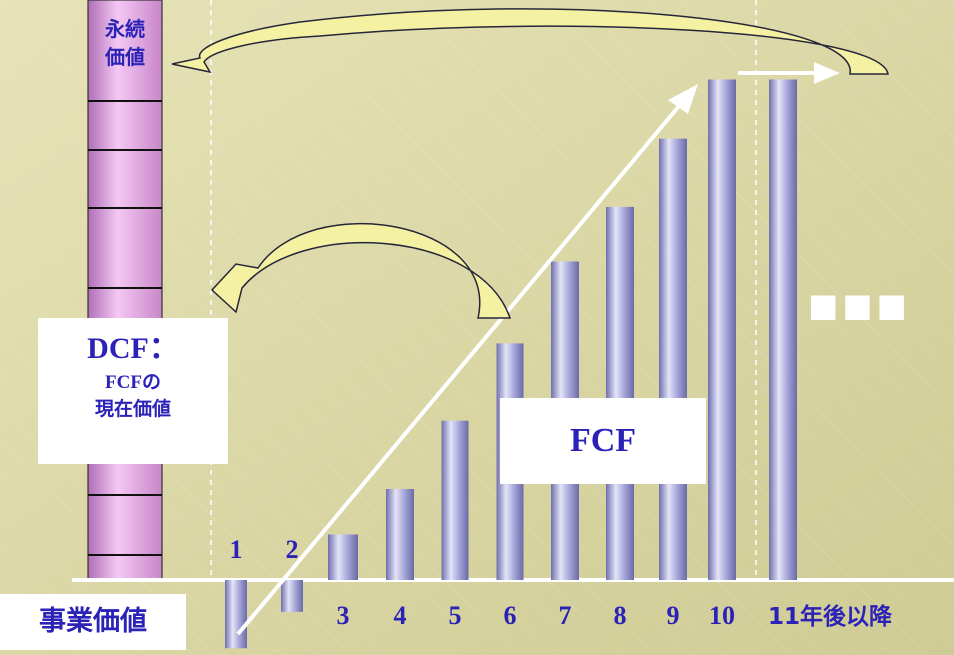 This screenshot has height=655, width=954. What do you see at coordinates (133, 348) in the screenshot?
I see `dcf-title: DCF：` at bounding box center [133, 348].